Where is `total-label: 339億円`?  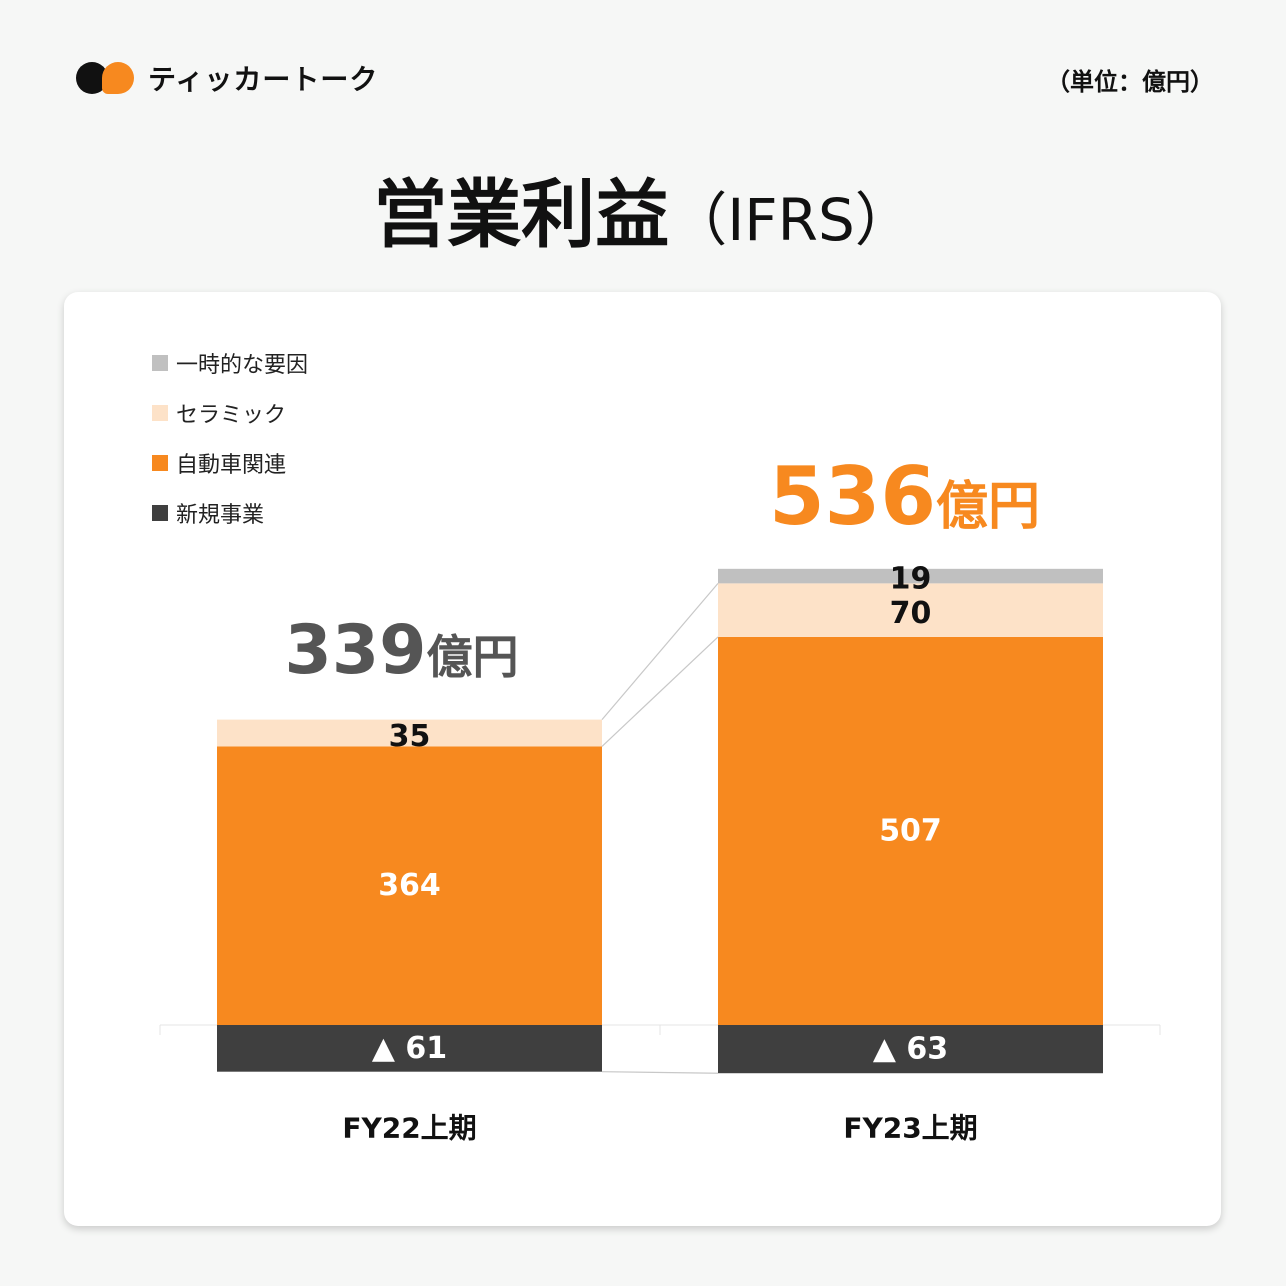 total-label: 339億円 is located at coordinates (402, 650).